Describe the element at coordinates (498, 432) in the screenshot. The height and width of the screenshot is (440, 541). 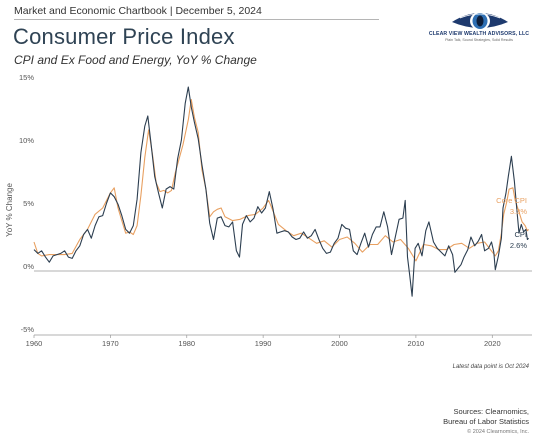
I see `copyright-note: © 2024 Clearnomics, Inc.` at that location.